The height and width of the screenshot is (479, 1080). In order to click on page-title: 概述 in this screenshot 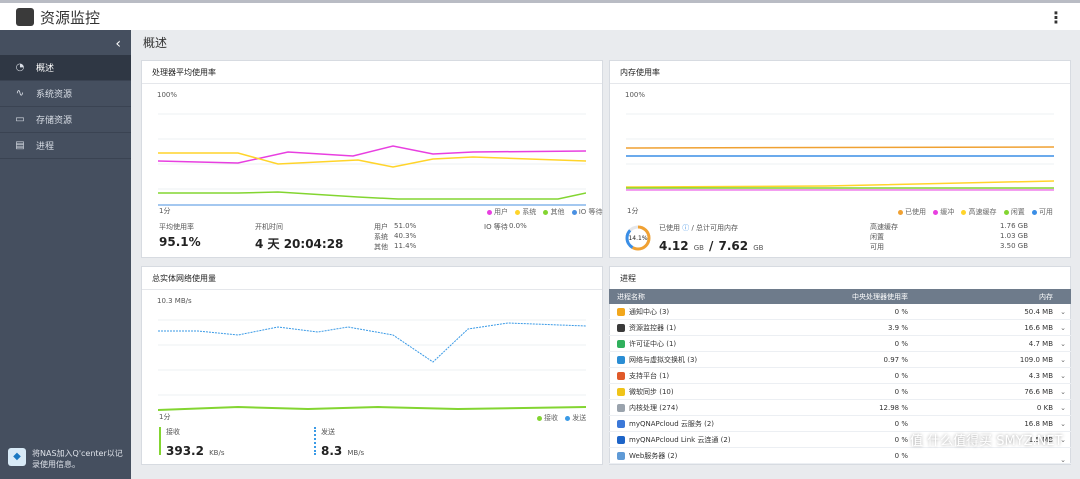, I will do `click(155, 43)`.